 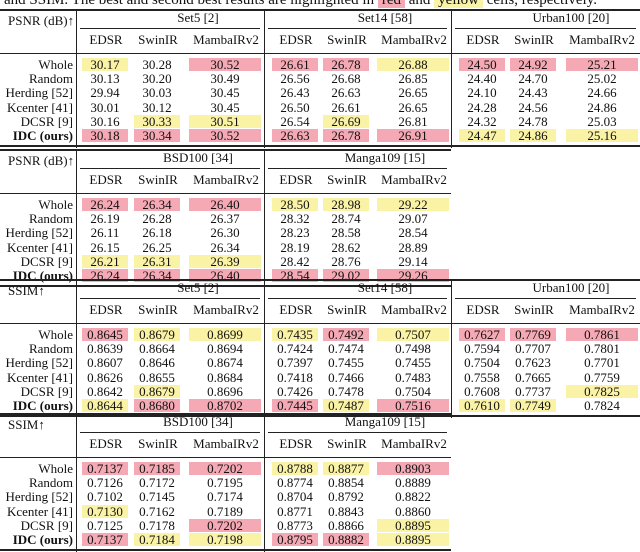 I want to click on value-cell: 0.8903, so click(x=413, y=468).